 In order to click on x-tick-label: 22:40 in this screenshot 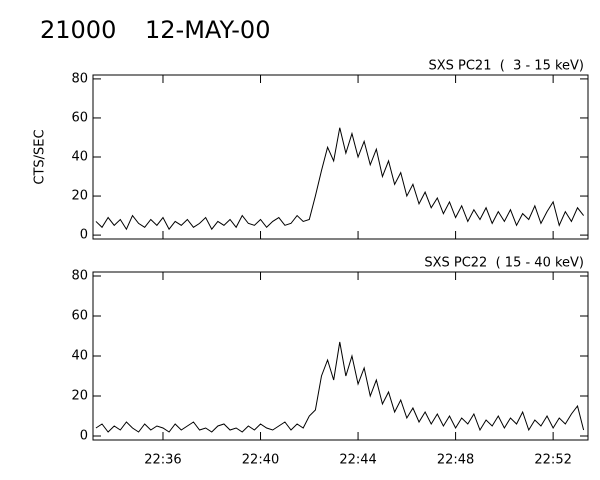, I will do `click(260, 460)`.